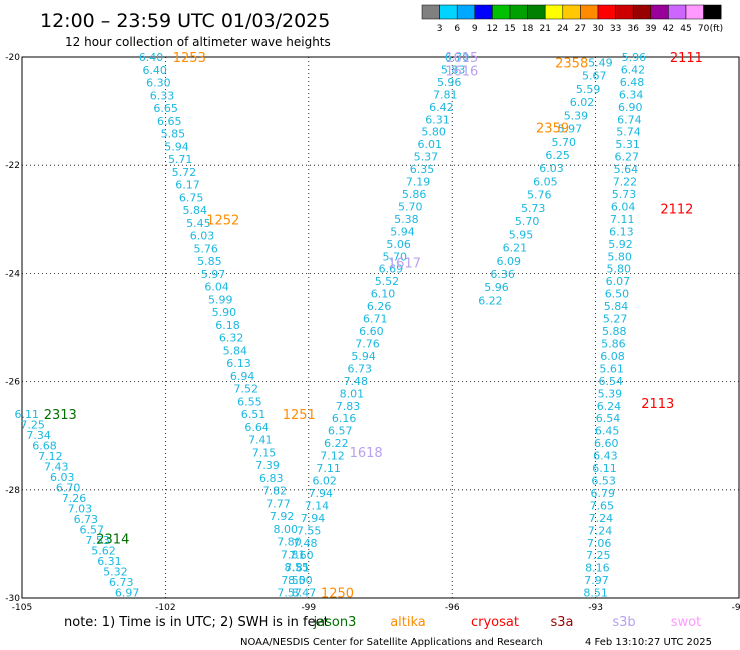 The height and width of the screenshot is (650, 740). Describe the element at coordinates (367, 343) in the screenshot. I see `wave-height-label: 7.76` at that location.